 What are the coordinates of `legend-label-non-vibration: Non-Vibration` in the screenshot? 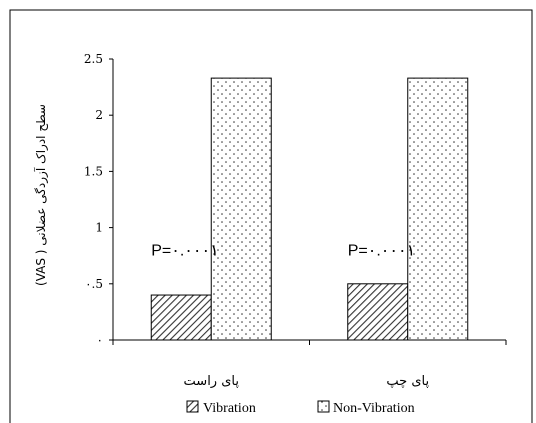 It's located at (374, 408).